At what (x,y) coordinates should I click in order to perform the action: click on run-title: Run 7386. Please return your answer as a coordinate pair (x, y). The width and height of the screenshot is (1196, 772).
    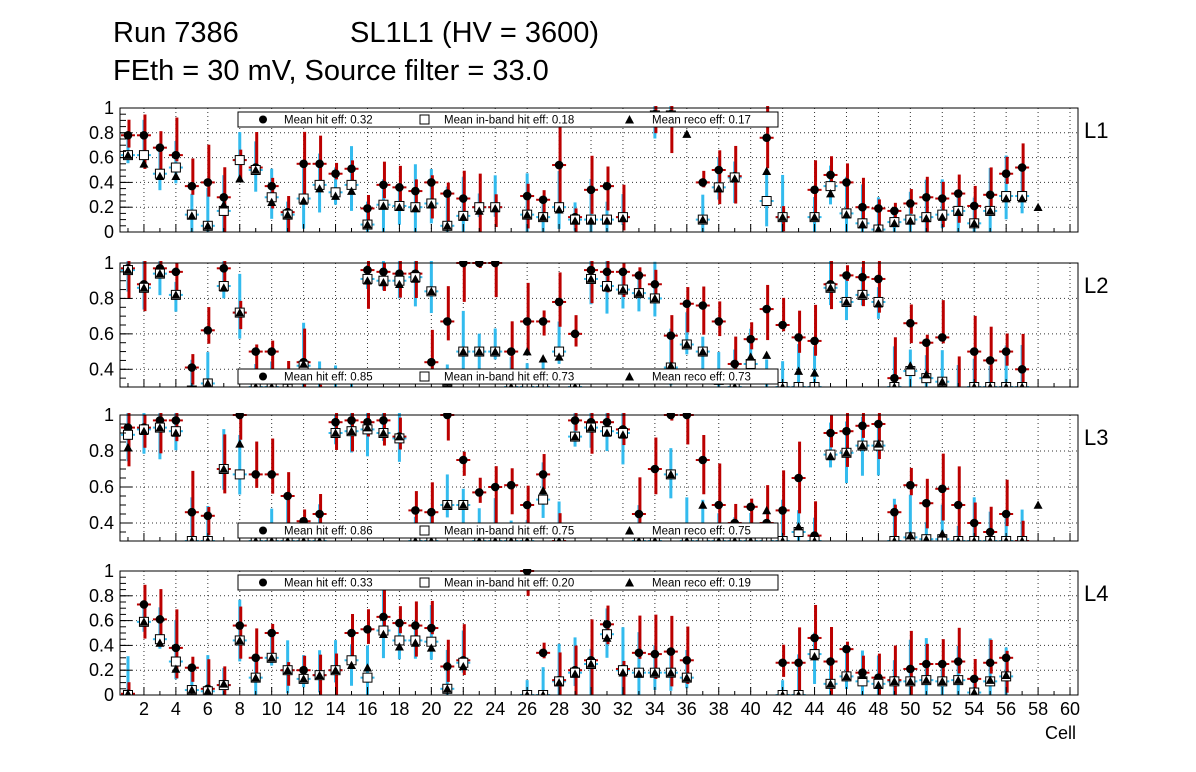
    Looking at the image, I should click on (176, 33).